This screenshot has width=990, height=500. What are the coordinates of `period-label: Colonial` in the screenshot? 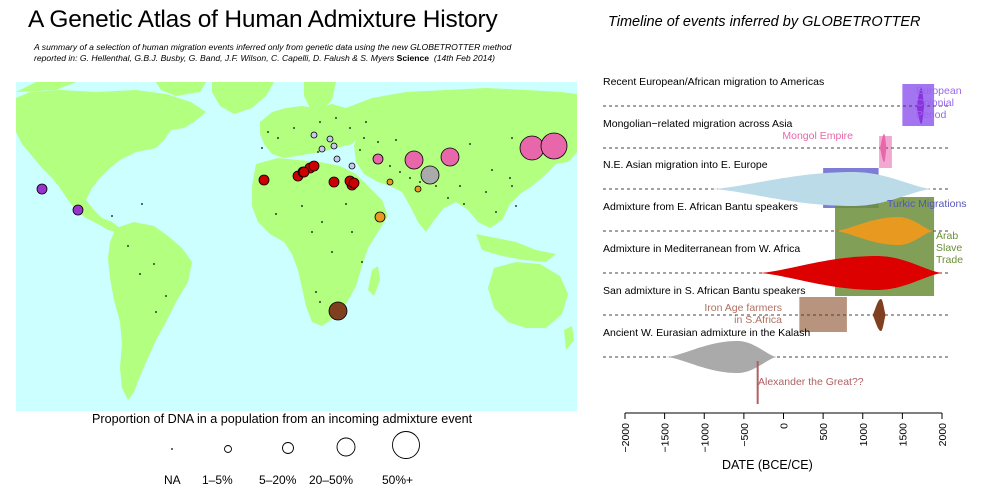 It's located at (935, 103).